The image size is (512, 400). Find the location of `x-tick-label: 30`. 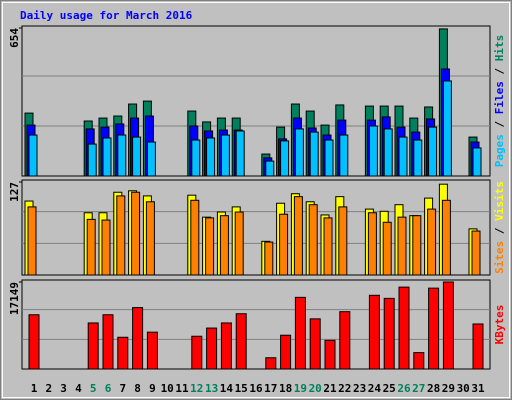

x-tick-label: 30 is located at coordinates (463, 388).